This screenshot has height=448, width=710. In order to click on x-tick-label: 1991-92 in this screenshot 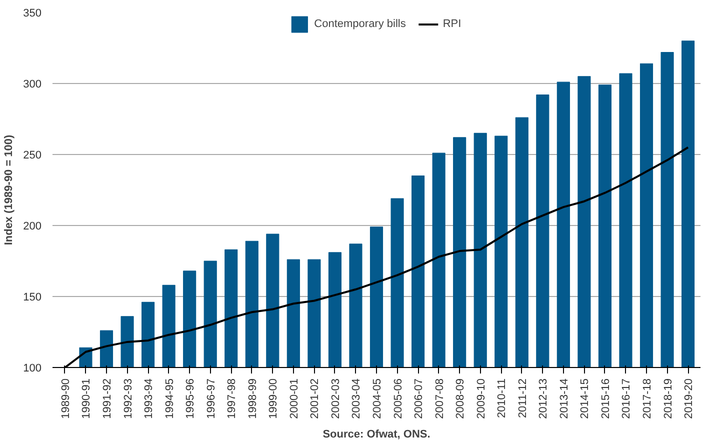, I will do `click(108, 398)`.